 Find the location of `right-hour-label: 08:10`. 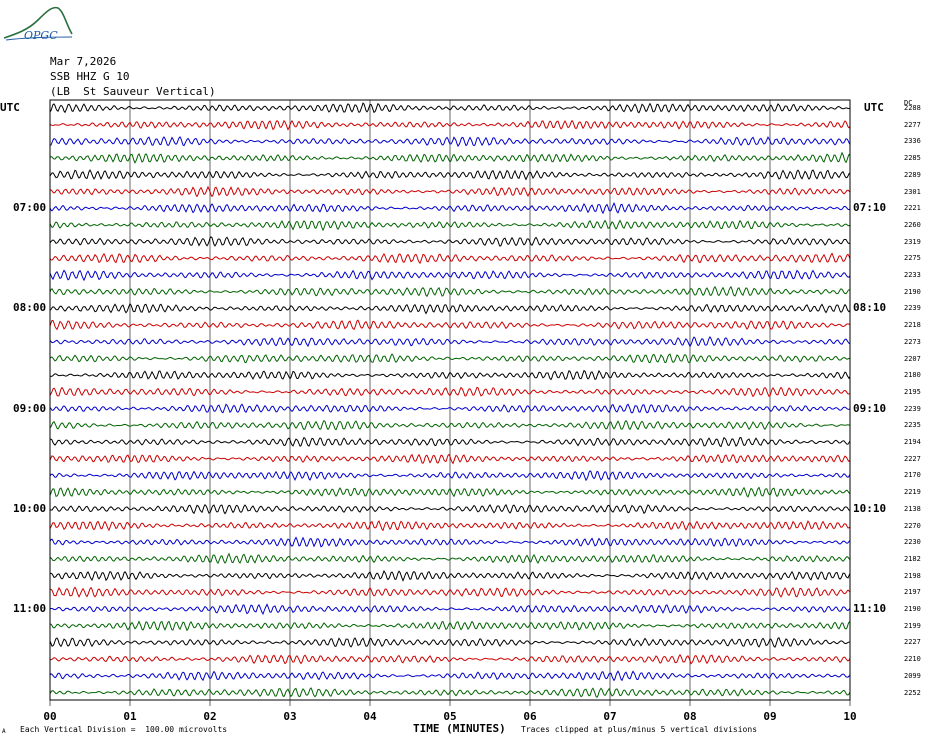

right-hour-label: 08:10 is located at coordinates (870, 308).